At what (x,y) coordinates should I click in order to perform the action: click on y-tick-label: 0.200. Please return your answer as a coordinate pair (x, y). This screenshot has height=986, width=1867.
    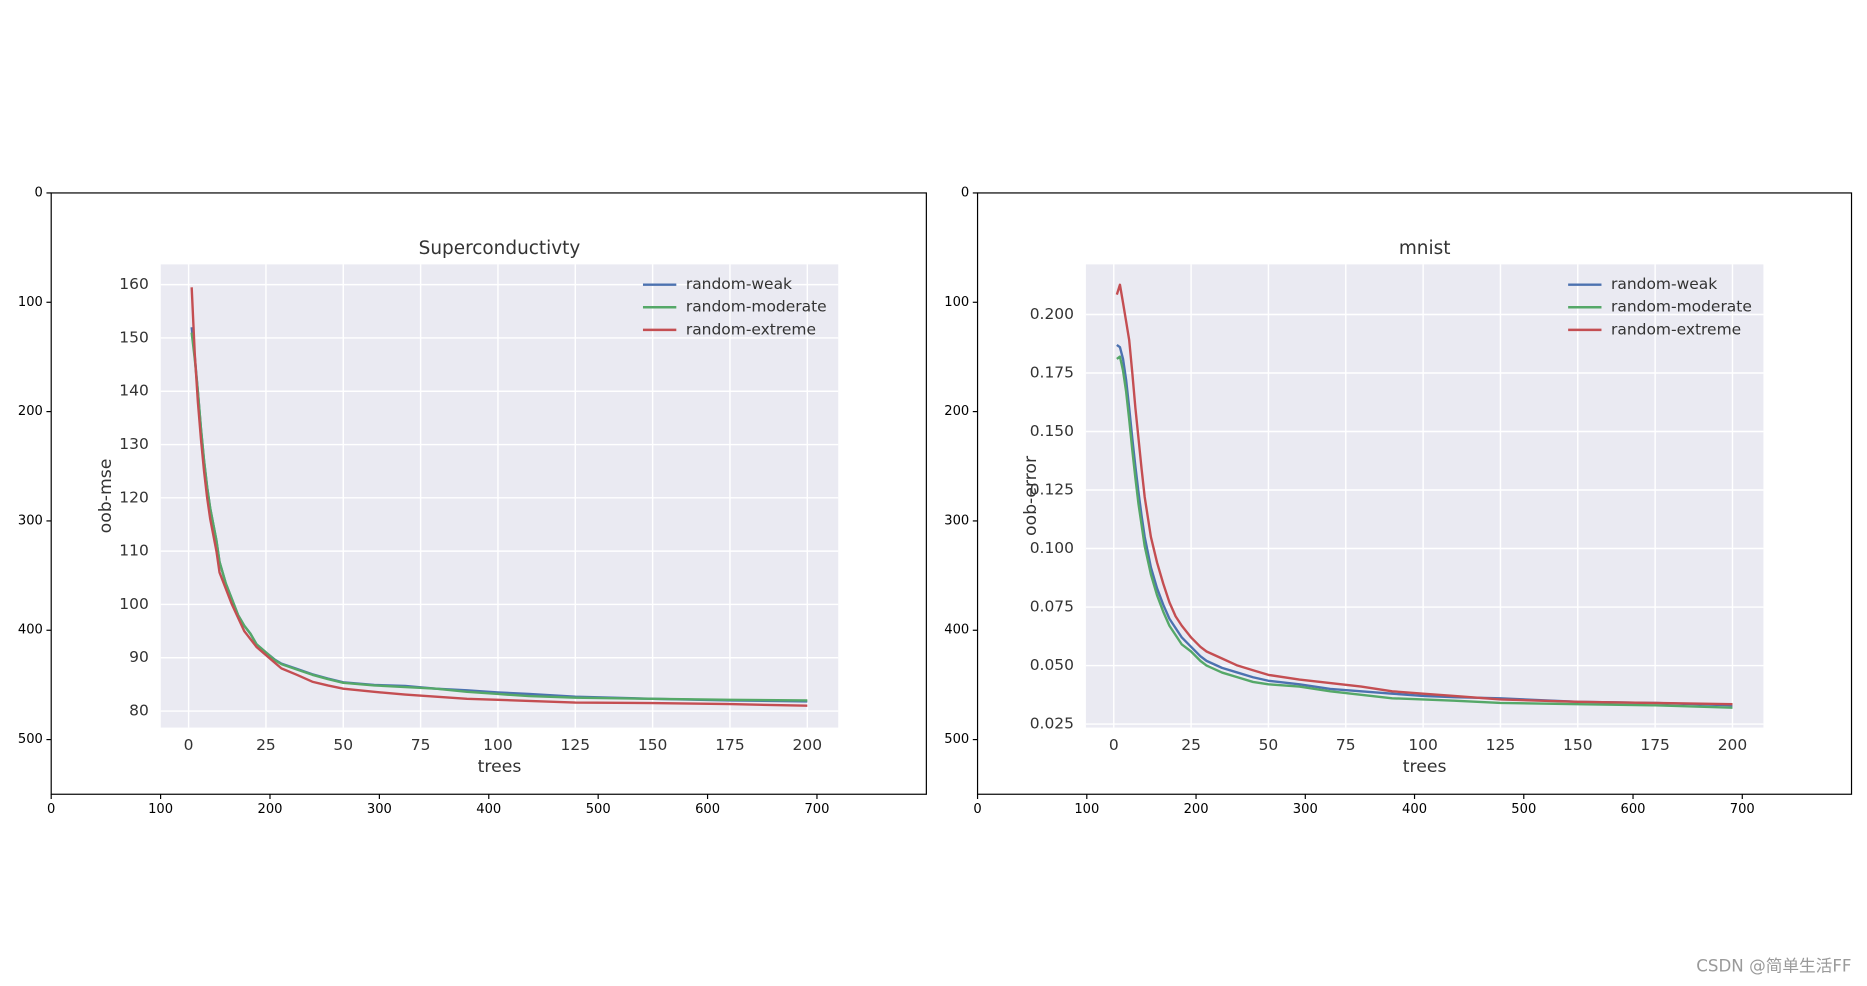
    Looking at the image, I should click on (1052, 314).